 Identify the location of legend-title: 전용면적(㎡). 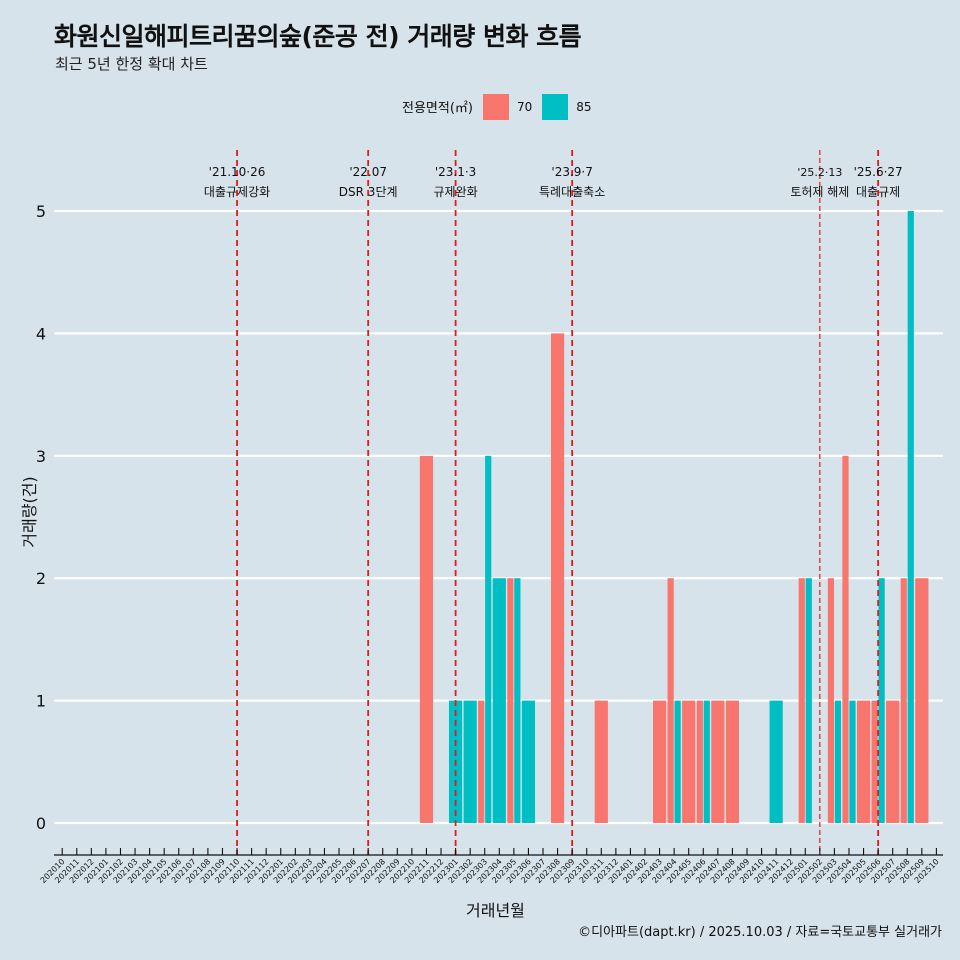
(437, 108).